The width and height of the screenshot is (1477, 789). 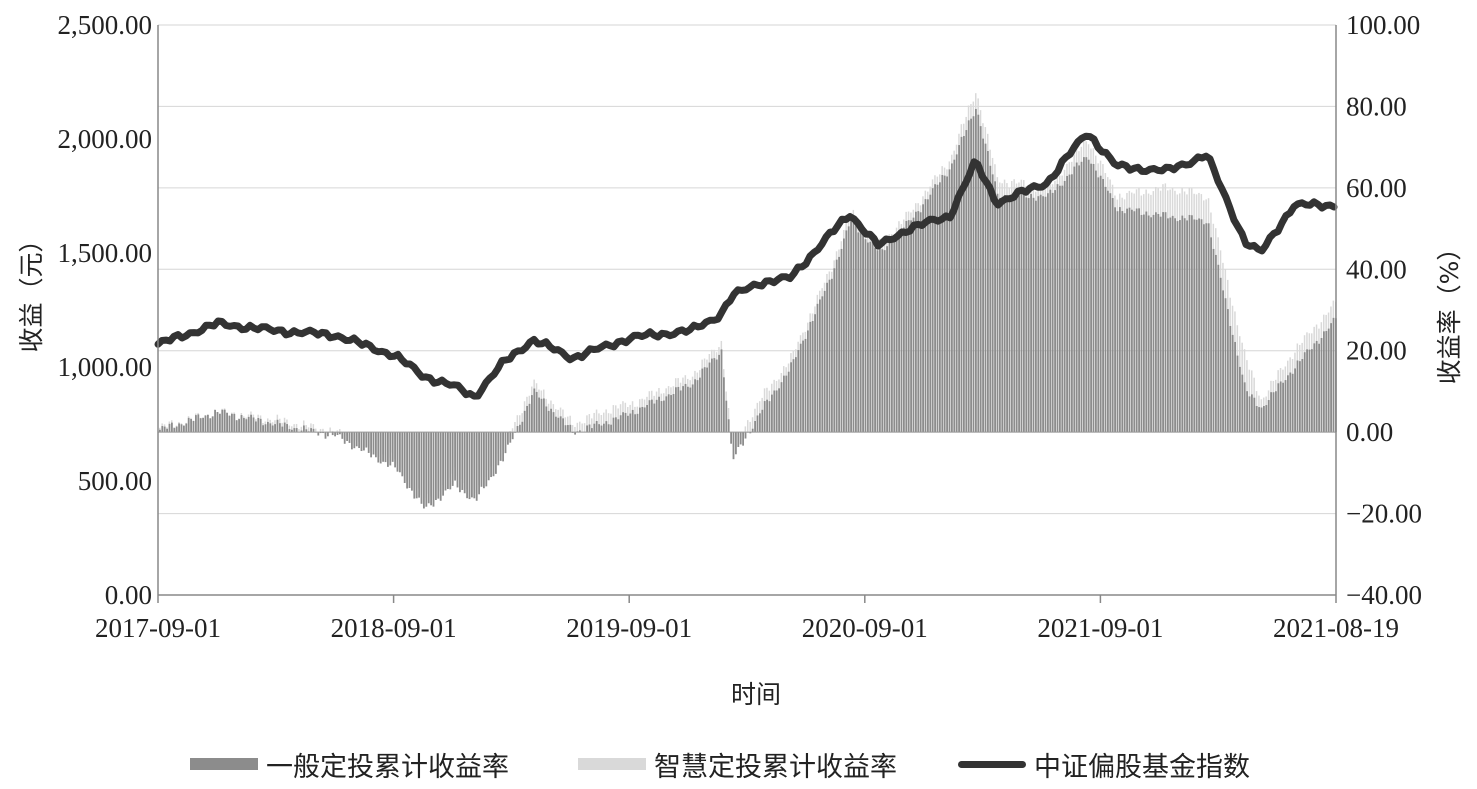 I want to click on legend-label-index: 中证偏股基金指数, so click(x=1142, y=767).